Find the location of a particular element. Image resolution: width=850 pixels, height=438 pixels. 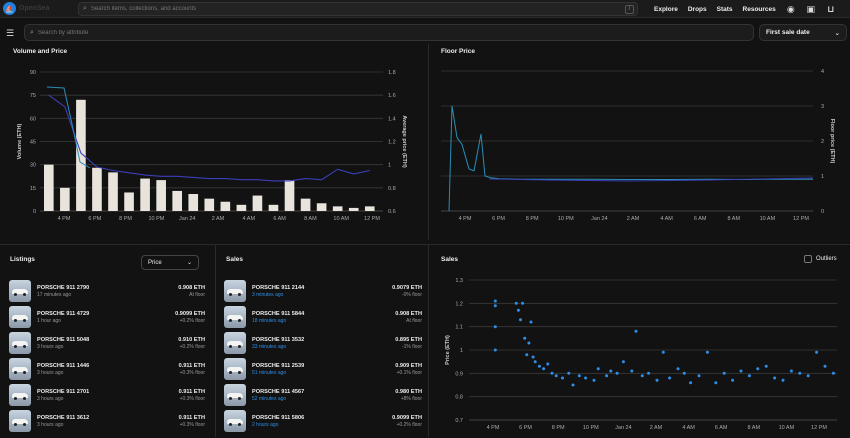

item-floor-diff: -0% floor is located at coordinates (411, 295).